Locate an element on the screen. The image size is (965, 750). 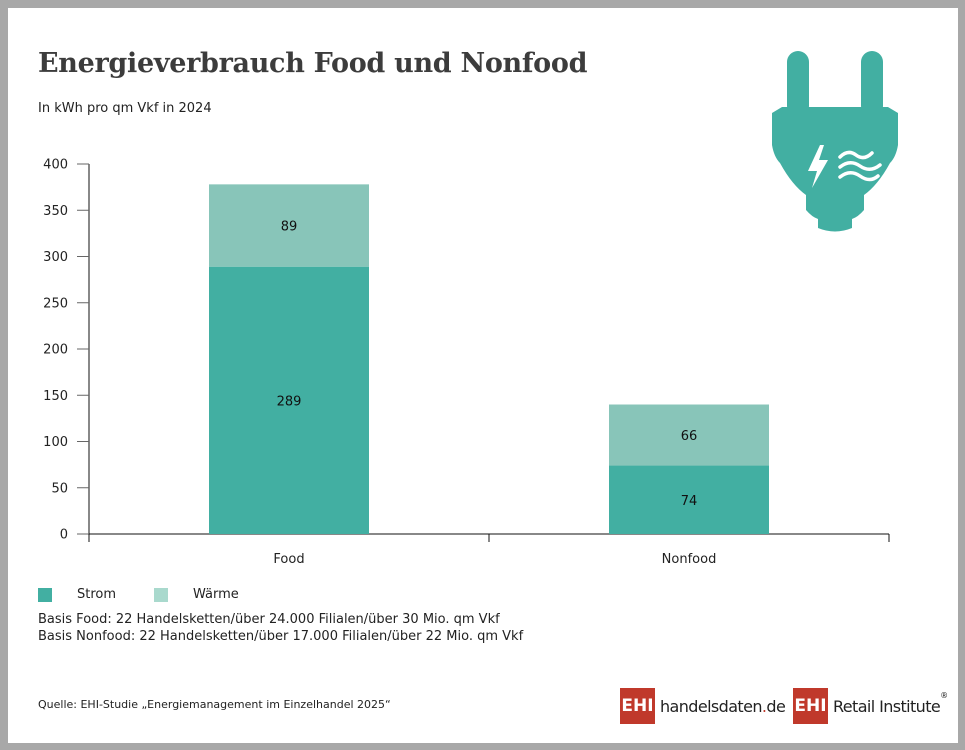
legend-item-strom: Strom is located at coordinates (77, 594).